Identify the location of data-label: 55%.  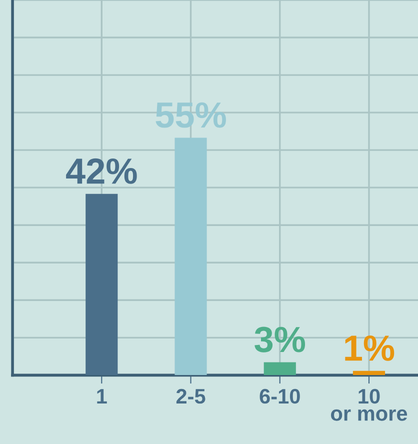
(191, 115).